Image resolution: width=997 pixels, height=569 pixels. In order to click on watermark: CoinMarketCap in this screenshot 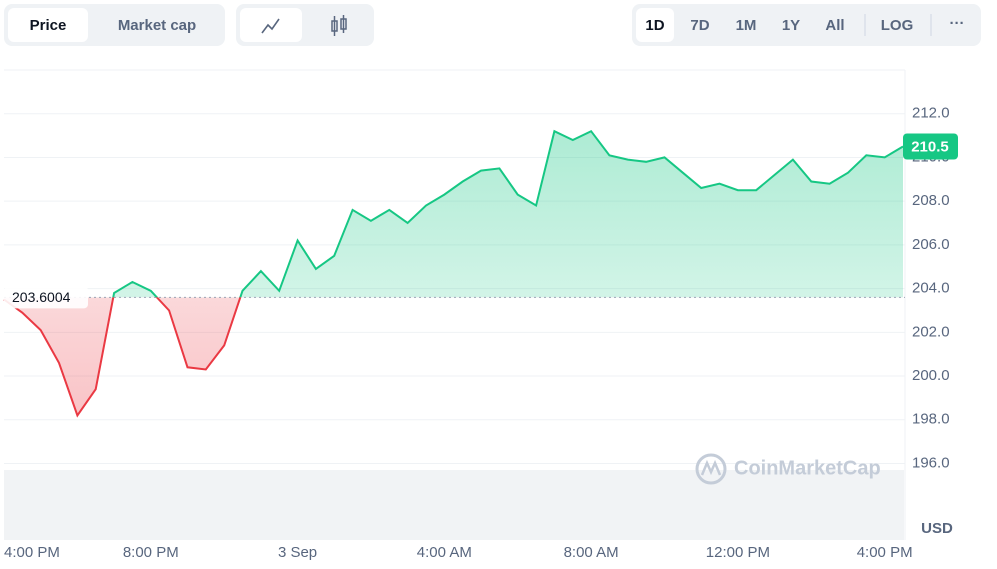, I will do `click(788, 469)`.